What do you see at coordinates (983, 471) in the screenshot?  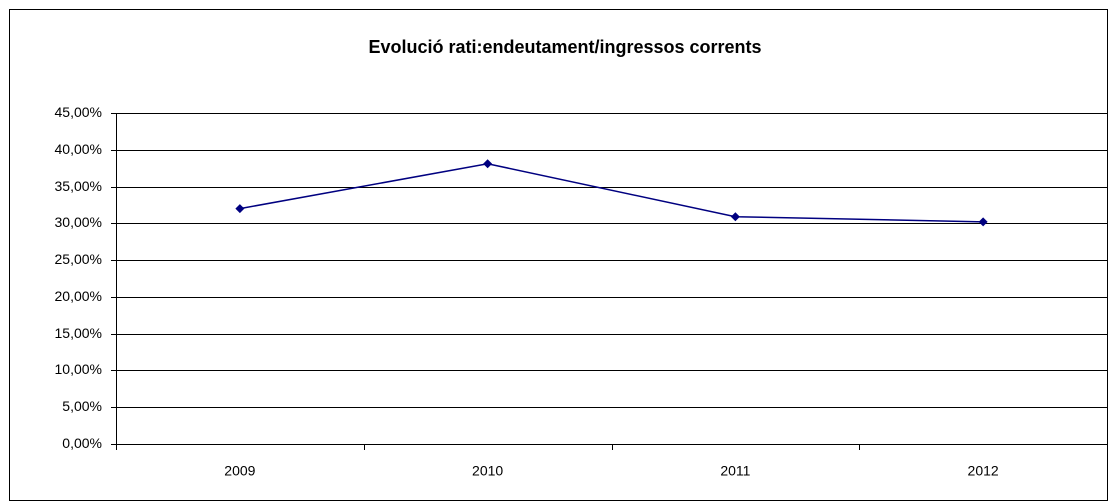 I see `x-tick-label: 2012` at bounding box center [983, 471].